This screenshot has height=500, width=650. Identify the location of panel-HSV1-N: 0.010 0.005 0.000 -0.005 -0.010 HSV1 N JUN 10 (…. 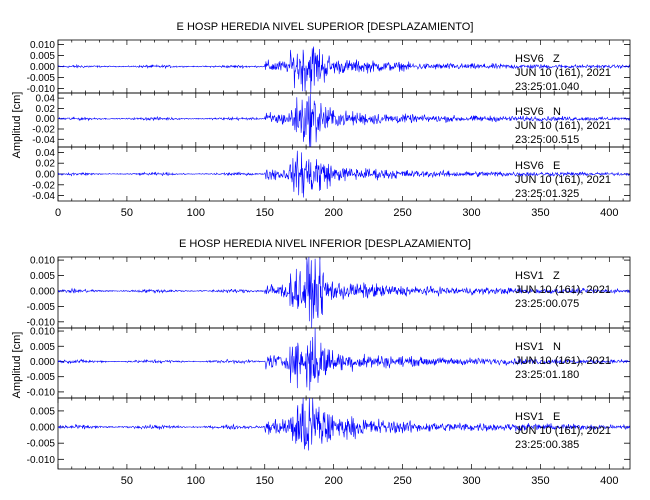
(329, 362).